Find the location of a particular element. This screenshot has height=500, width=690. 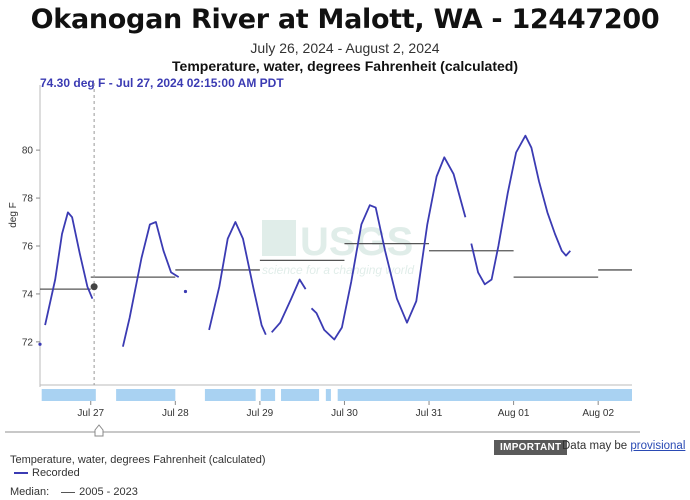

provisional-notice: Data may be provisional is located at coordinates (623, 446).